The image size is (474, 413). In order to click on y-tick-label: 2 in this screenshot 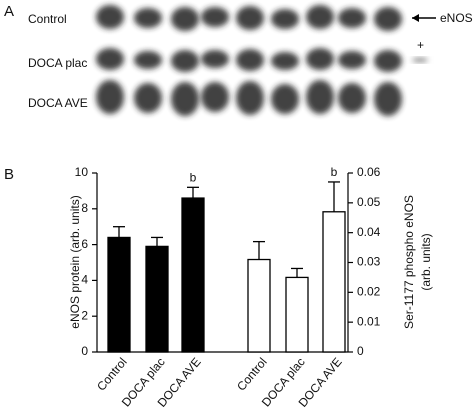, I will do `click(84, 315)`.